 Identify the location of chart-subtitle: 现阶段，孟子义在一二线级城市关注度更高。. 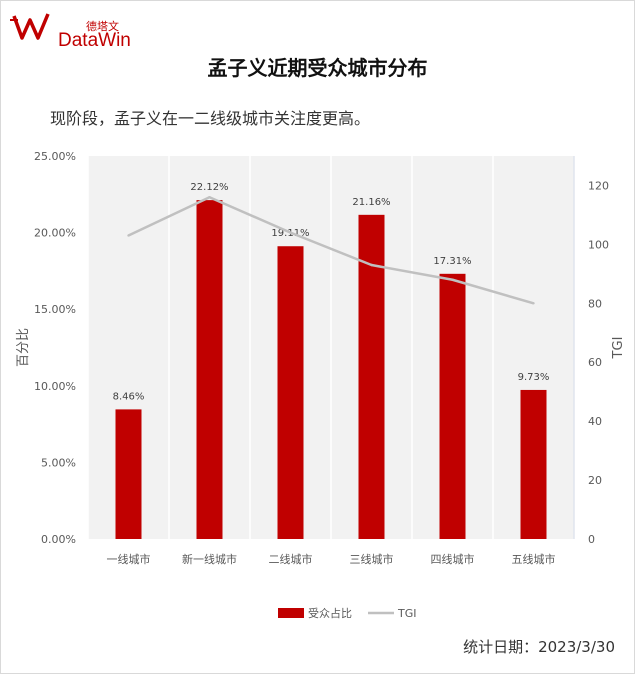
(210, 118).